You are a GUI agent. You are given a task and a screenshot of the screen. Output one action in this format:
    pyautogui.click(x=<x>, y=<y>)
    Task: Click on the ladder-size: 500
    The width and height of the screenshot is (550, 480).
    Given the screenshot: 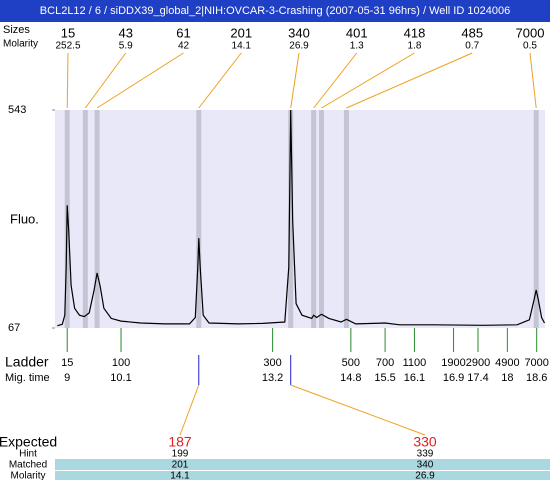 What is the action you would take?
    pyautogui.click(x=351, y=363)
    